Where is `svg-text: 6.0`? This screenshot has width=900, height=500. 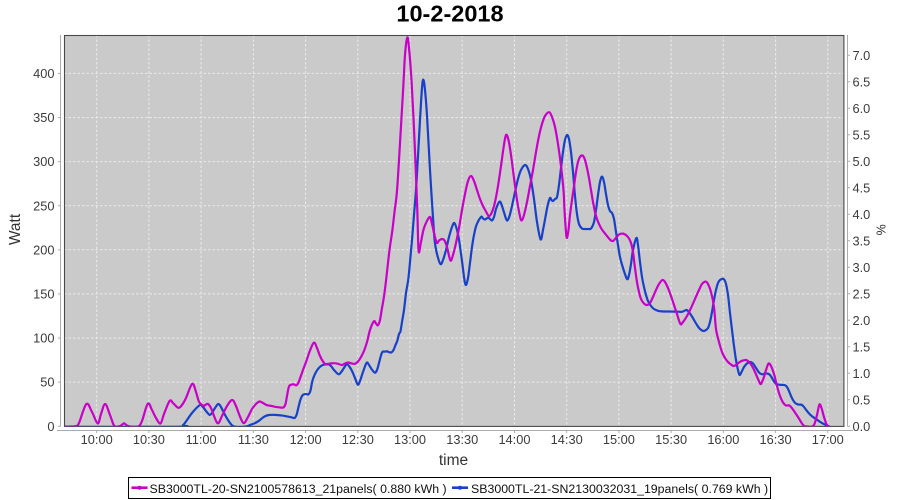
svg-text: 6.0 is located at coordinates (862, 108).